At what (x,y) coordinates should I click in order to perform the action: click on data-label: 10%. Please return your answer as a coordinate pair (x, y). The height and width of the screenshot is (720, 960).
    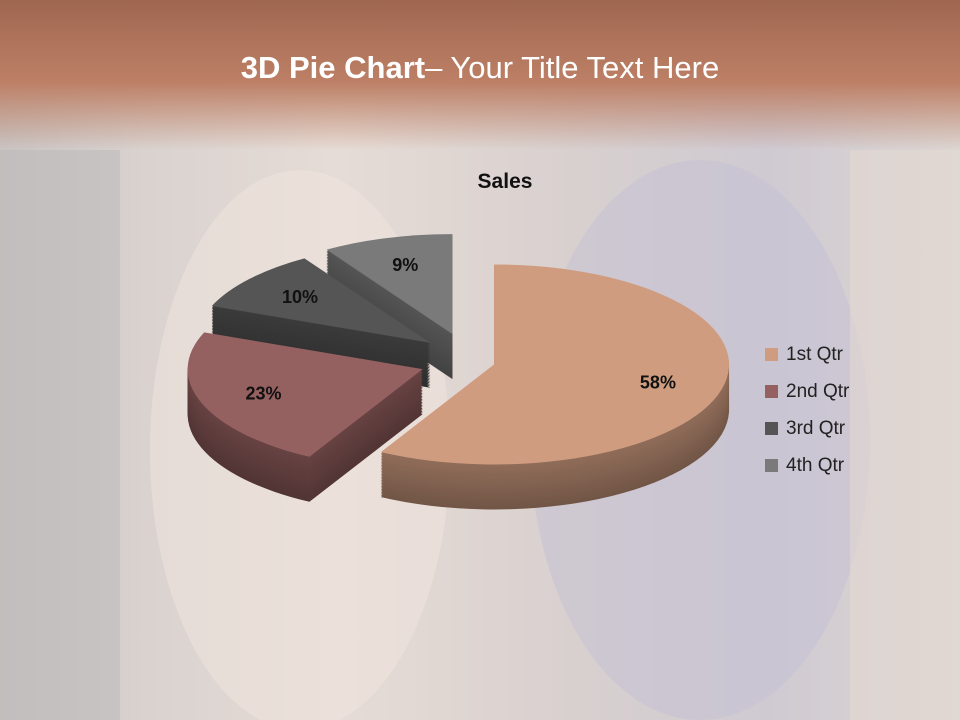
    Looking at the image, I should click on (300, 297).